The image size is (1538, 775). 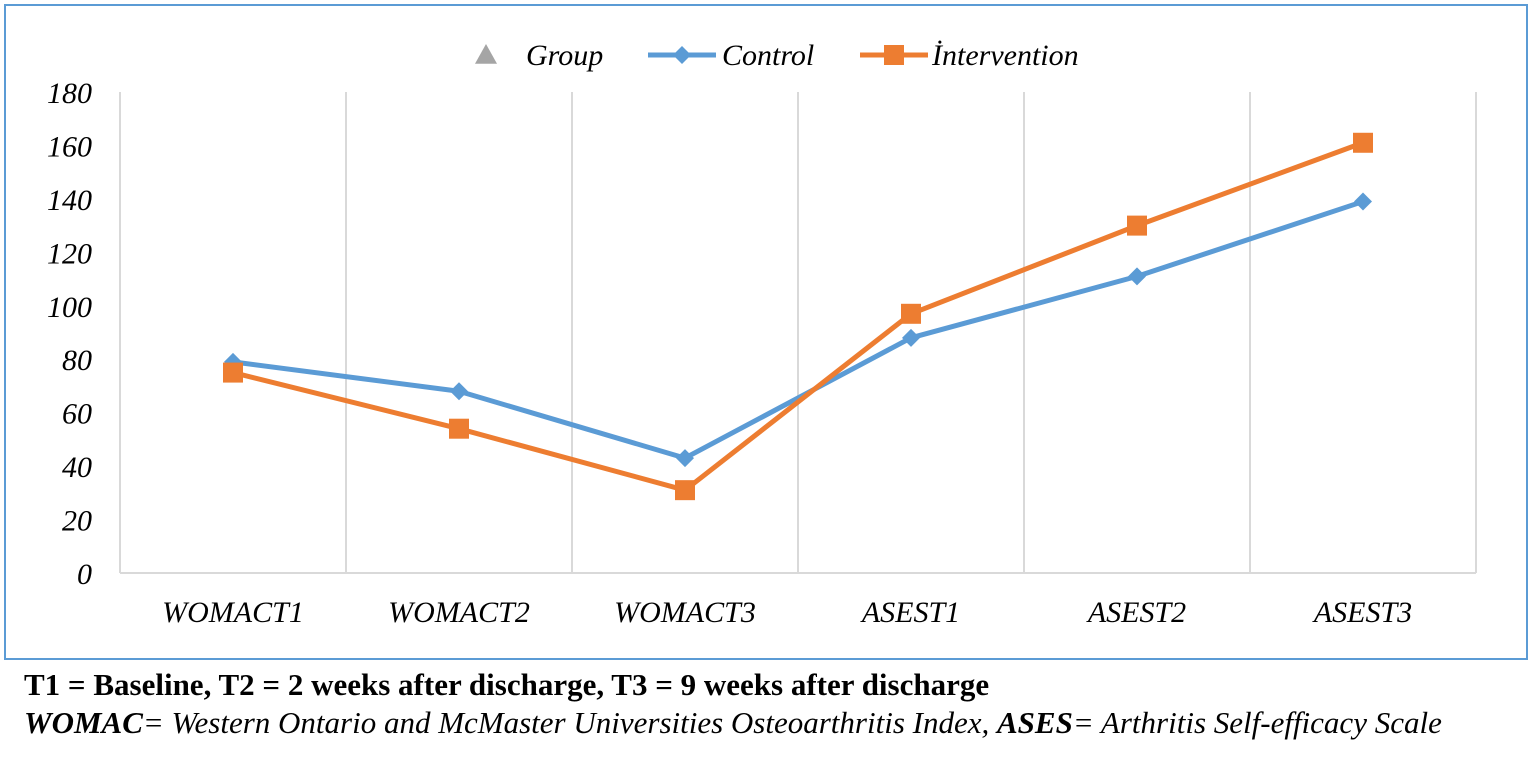 What do you see at coordinates (69, 253) in the screenshot?
I see `y-tick-label: 120` at bounding box center [69, 253].